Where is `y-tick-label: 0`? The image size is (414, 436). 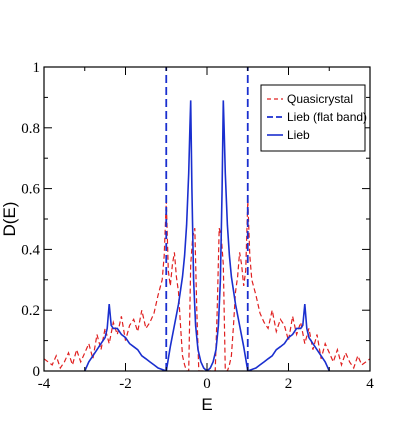
y-tick-label: 0 is located at coordinates (37, 372).